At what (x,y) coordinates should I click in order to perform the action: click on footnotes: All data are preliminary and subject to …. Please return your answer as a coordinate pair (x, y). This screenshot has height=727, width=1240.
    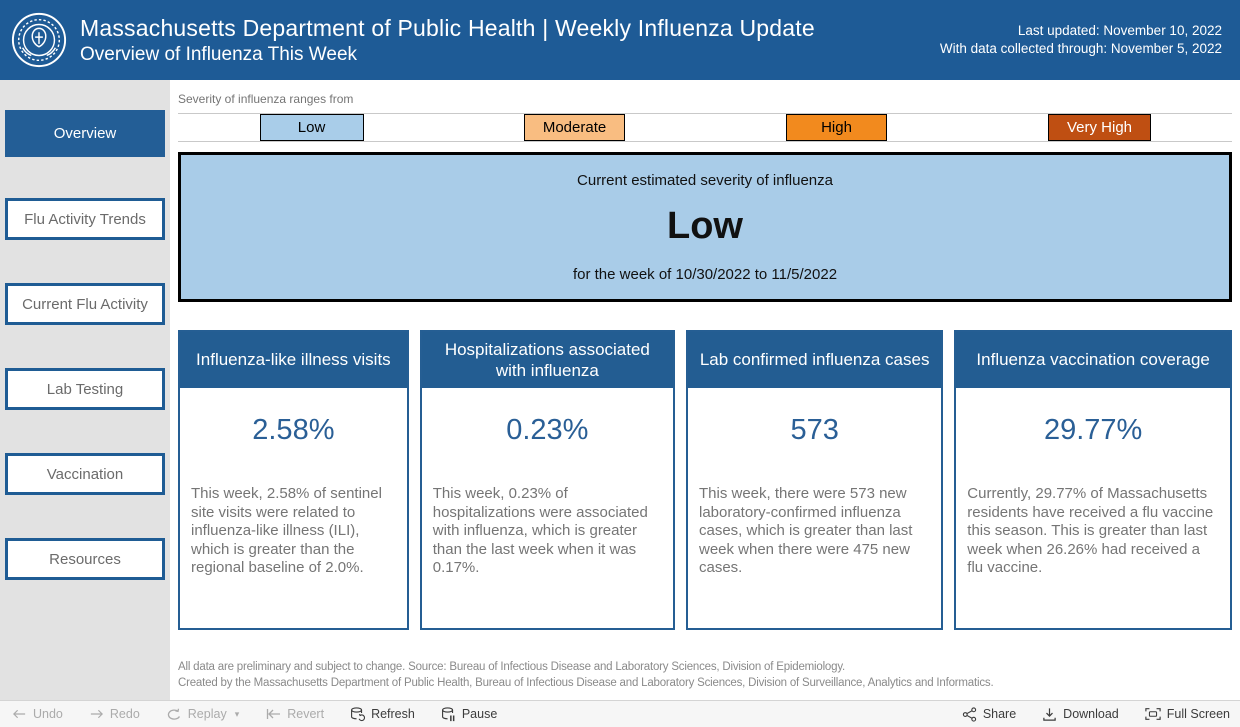
    Looking at the image, I should click on (705, 675).